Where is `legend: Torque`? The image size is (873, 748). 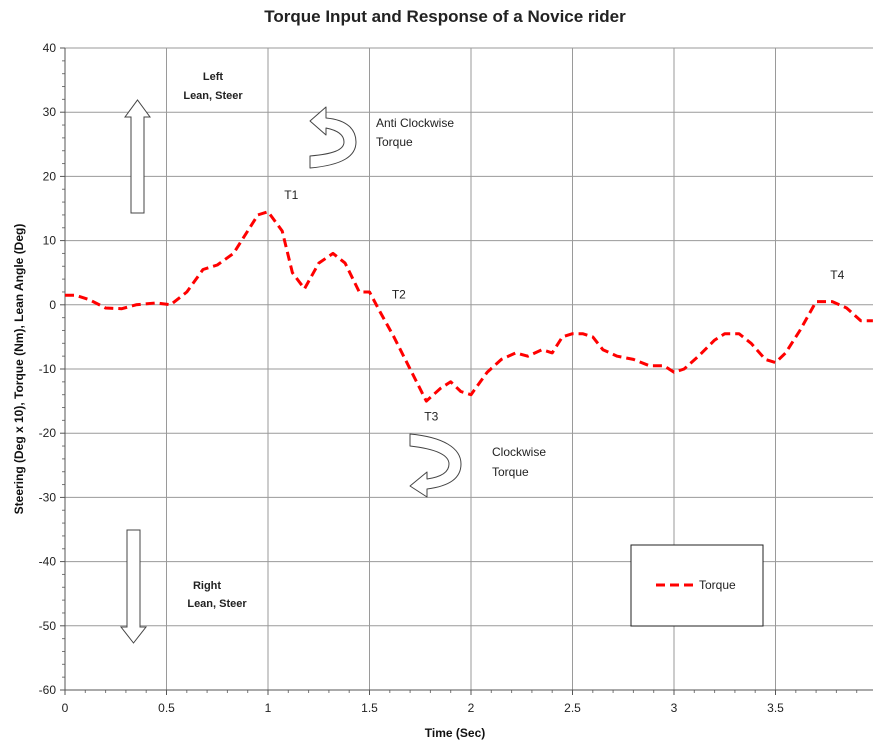 legend: Torque is located at coordinates (697, 585).